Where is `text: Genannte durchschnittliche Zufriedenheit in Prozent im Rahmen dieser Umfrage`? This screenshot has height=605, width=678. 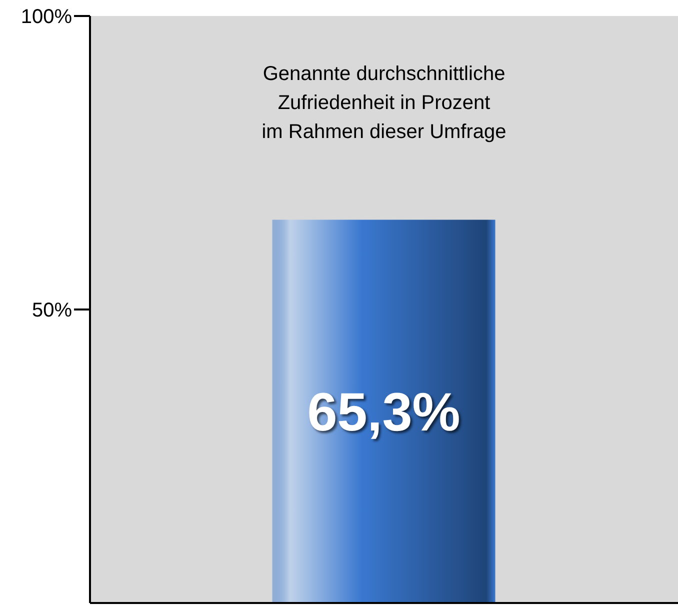
text: Genannte durchschnittliche Zufriedenheit in Prozent im Rahmen dieser Umfrage is located at coordinates (384, 103).